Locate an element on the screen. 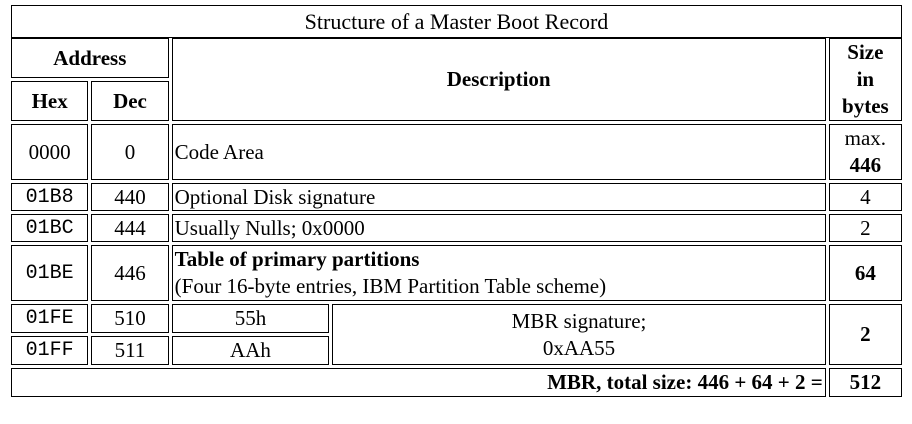 This screenshot has height=424, width=912. size-cell: max. 446 is located at coordinates (865, 152).